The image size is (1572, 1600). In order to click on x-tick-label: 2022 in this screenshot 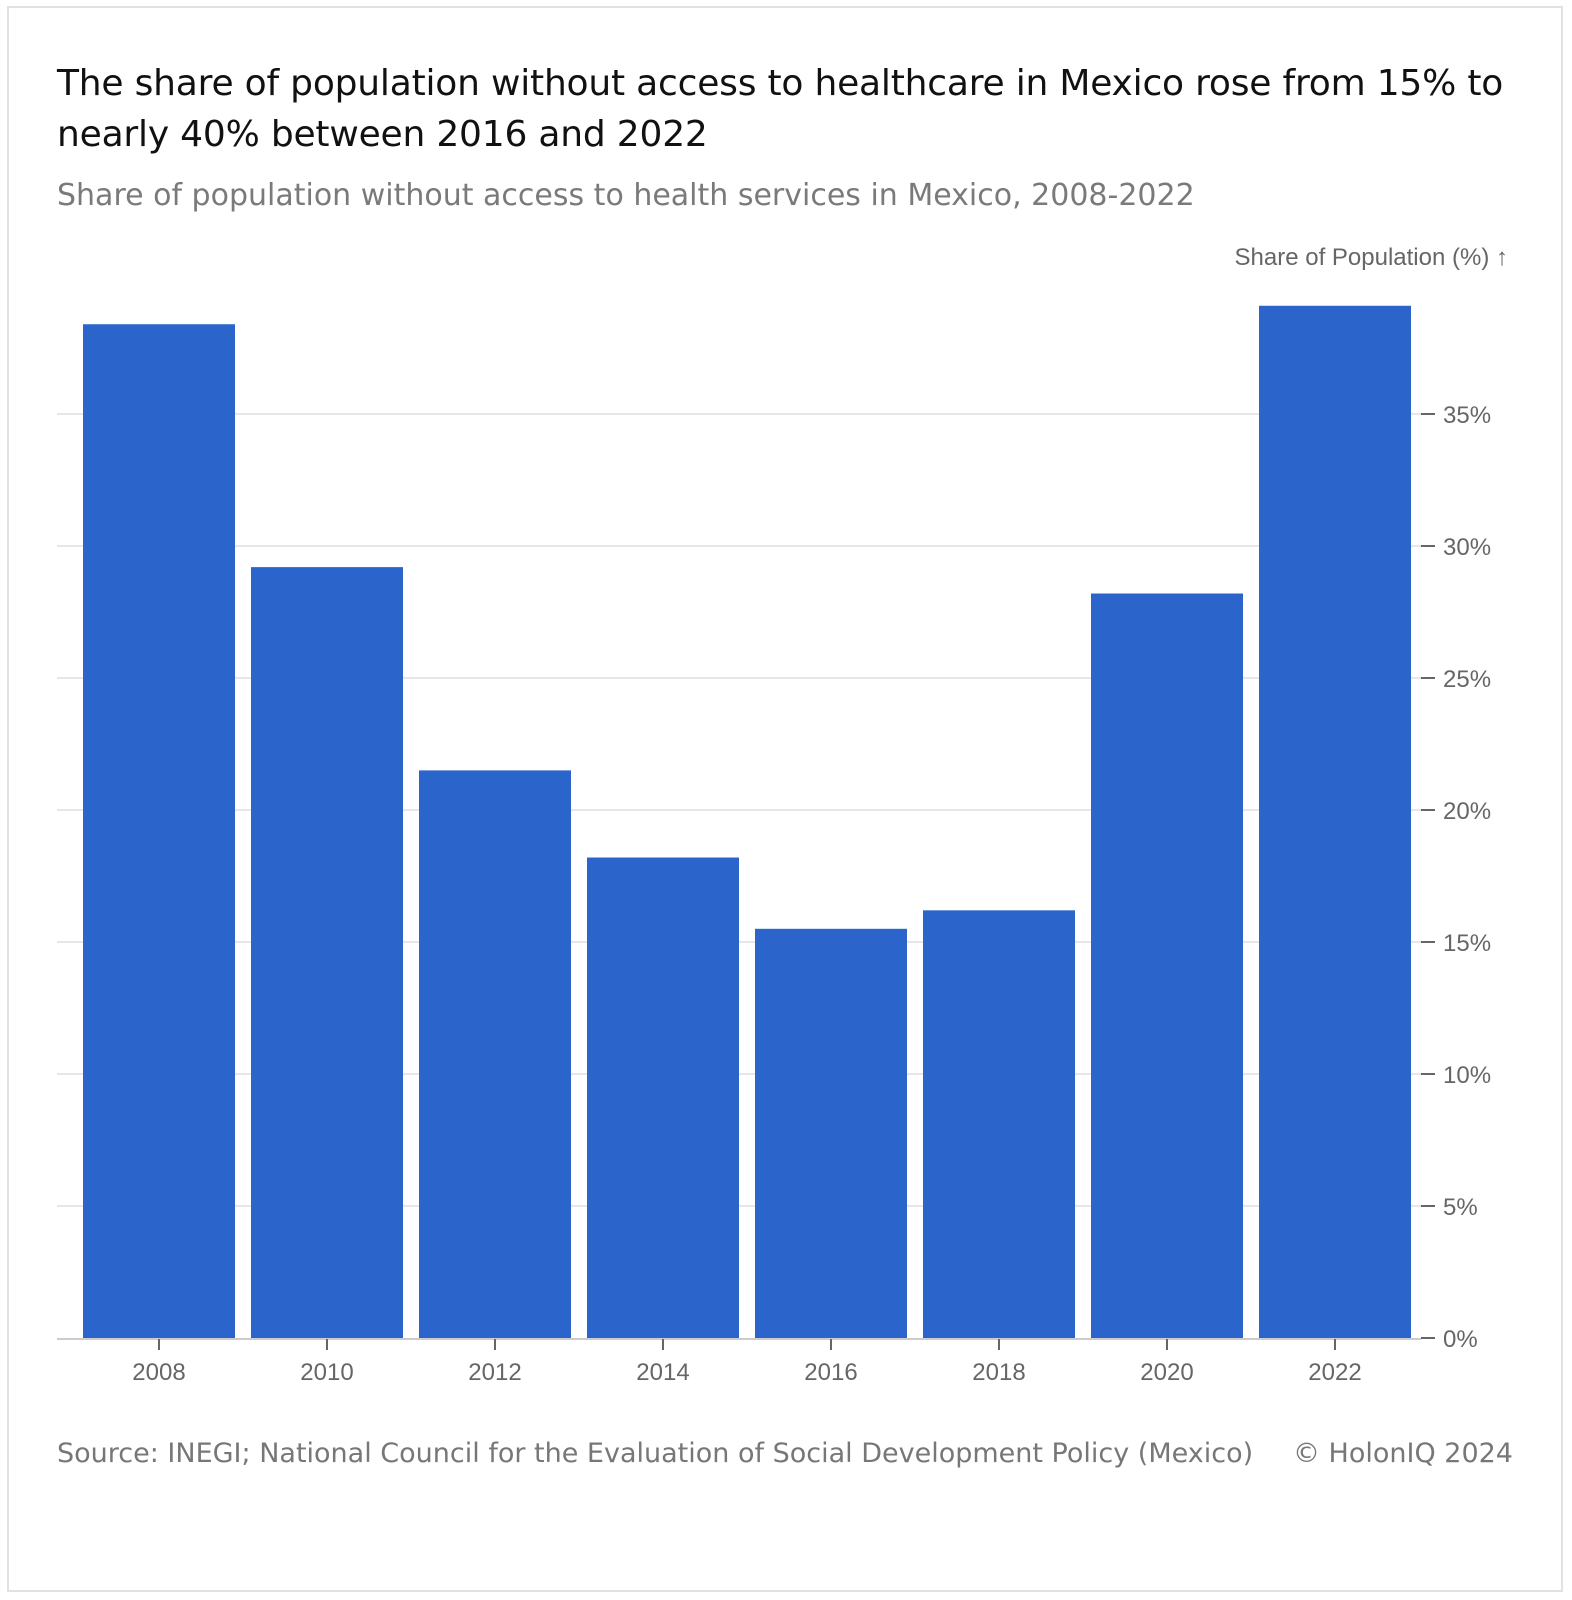, I will do `click(1334, 1372)`.